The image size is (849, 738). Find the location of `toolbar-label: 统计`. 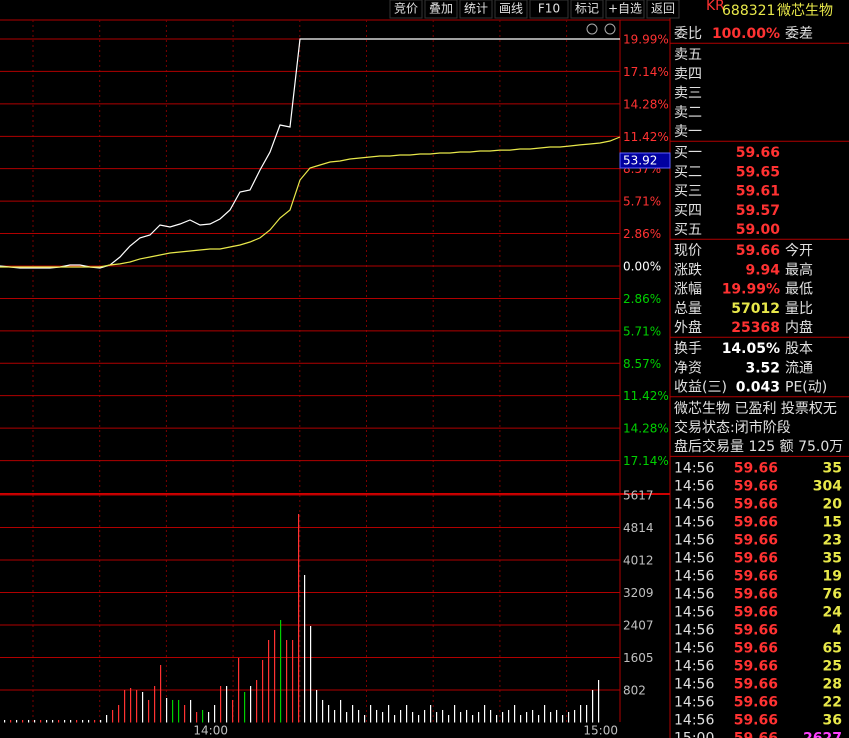

toolbar-label: 统计 is located at coordinates (476, 9).